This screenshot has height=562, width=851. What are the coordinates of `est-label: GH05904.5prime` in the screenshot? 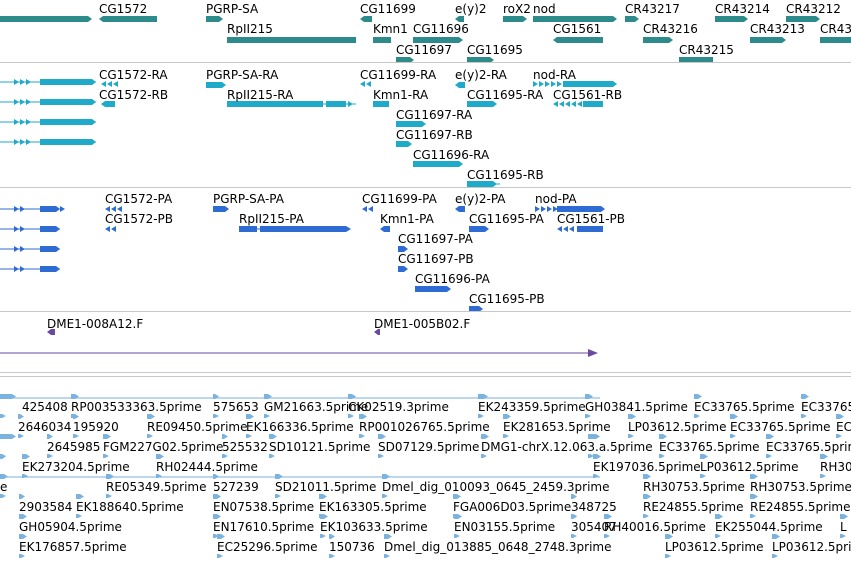 It's located at (70, 527).